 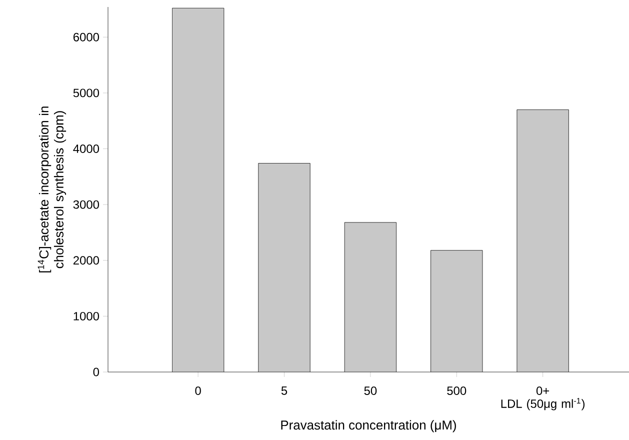 I want to click on x-tick-label: 0+ LDL (50μg ml$^{-1}$), so click(x=543, y=398).